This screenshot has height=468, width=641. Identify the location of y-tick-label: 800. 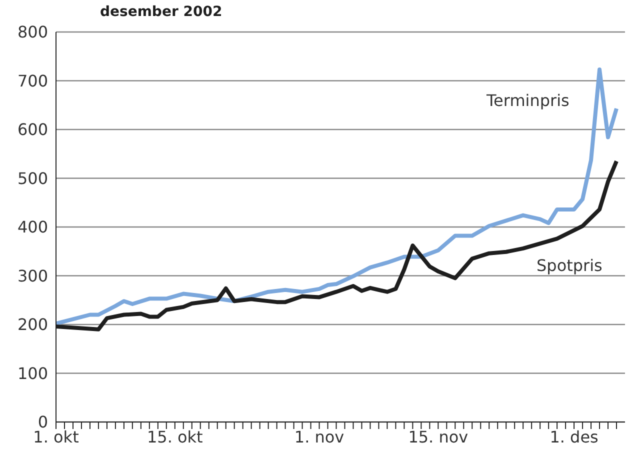
(32, 32).